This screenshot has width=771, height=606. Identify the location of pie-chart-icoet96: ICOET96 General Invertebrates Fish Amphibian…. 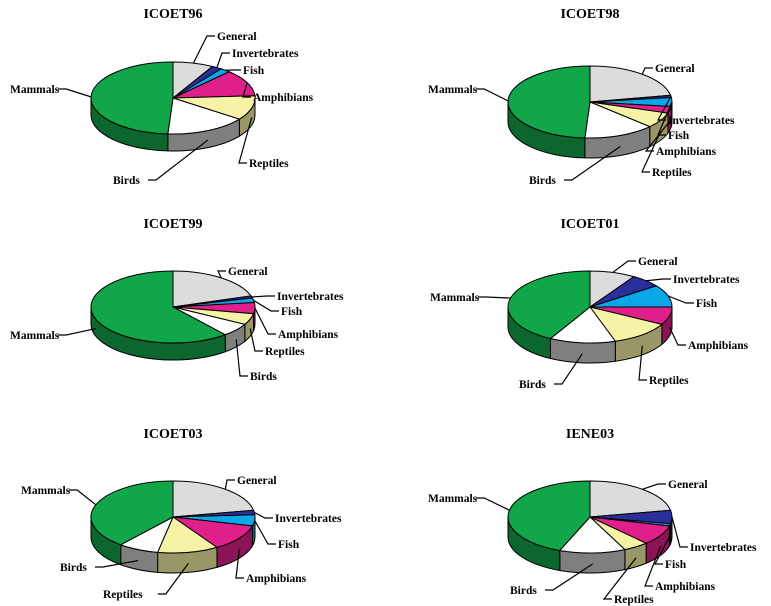
(162, 97).